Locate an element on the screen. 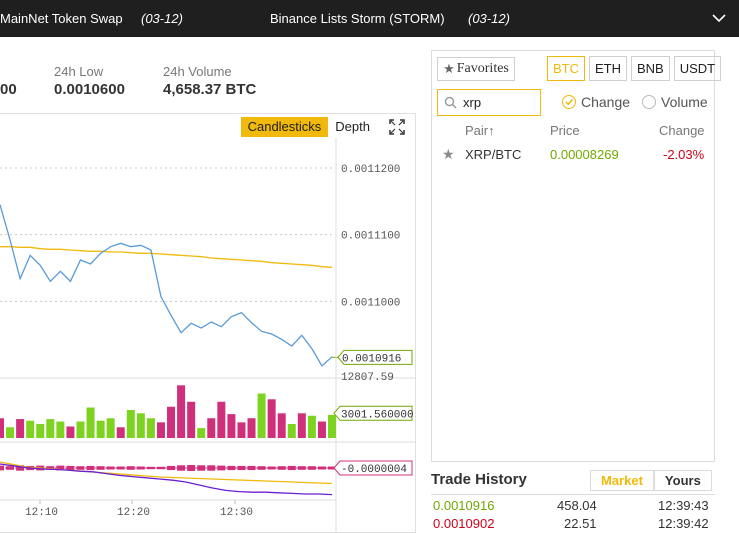 The width and height of the screenshot is (739, 533). tab-candlesticks: Candlesticks is located at coordinates (284, 127).